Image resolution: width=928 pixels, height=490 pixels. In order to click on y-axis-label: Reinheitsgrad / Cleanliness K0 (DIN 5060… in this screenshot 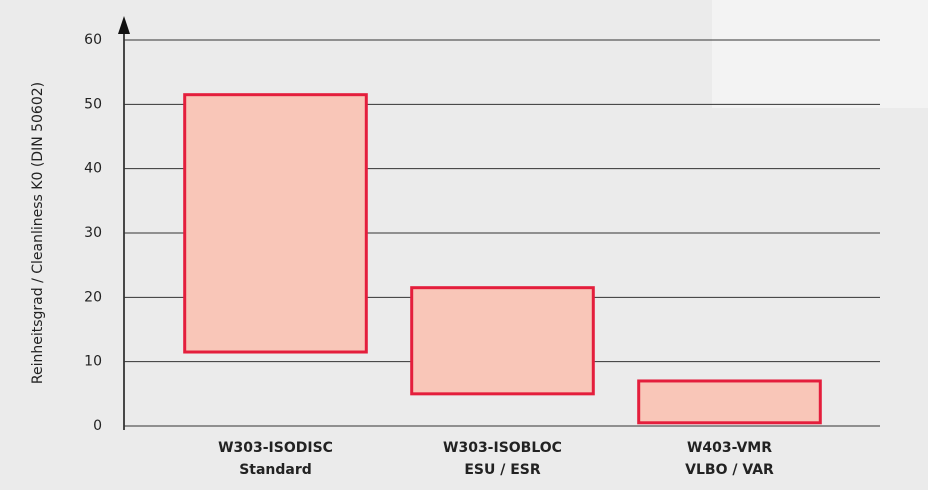, I will do `click(38, 233)`.